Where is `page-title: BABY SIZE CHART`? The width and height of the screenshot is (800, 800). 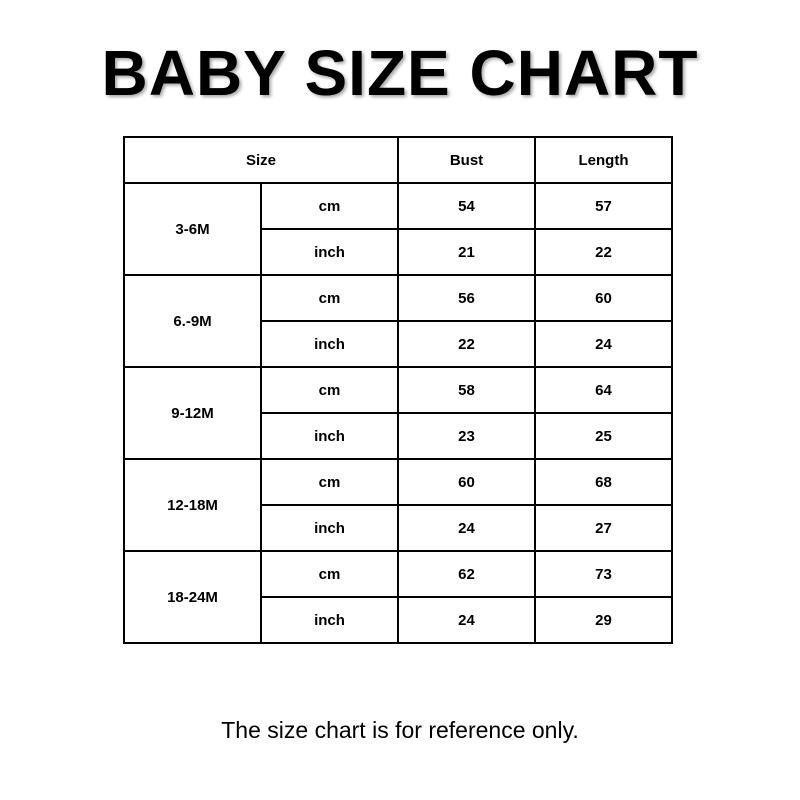
page-title: BABY SIZE CHART is located at coordinates (400, 73).